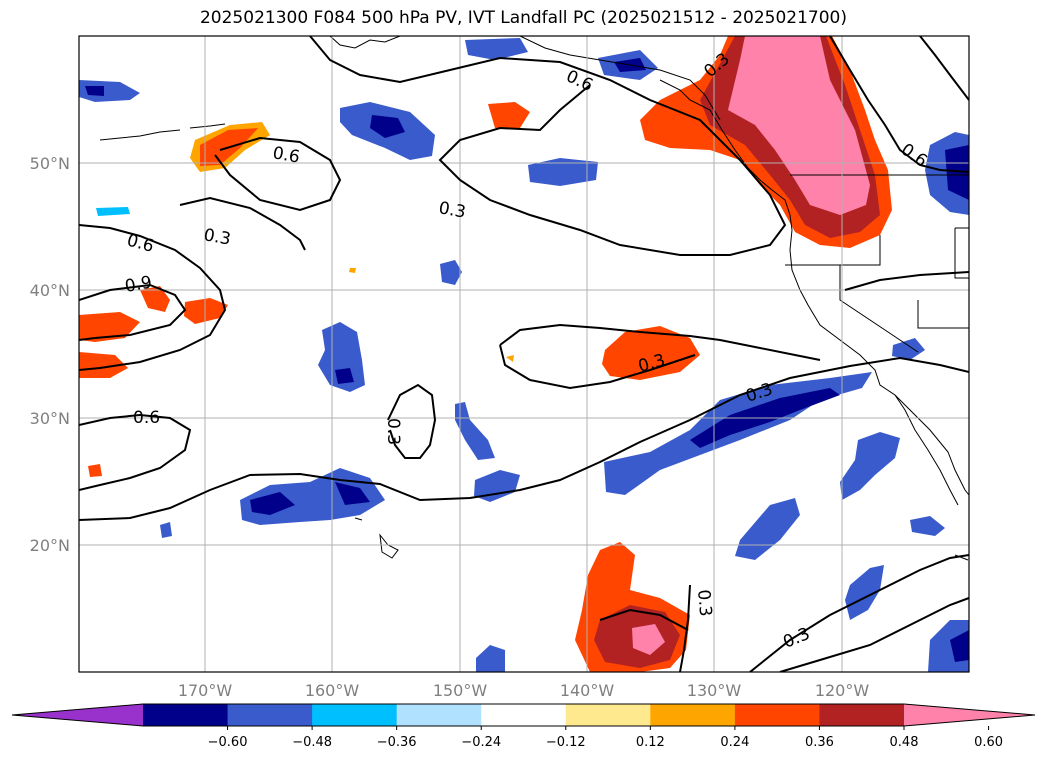 Image resolution: width=1047 pixels, height=765 pixels. What do you see at coordinates (50, 163) in the screenshot?
I see `lat-tick-label: 50°N` at bounding box center [50, 163].